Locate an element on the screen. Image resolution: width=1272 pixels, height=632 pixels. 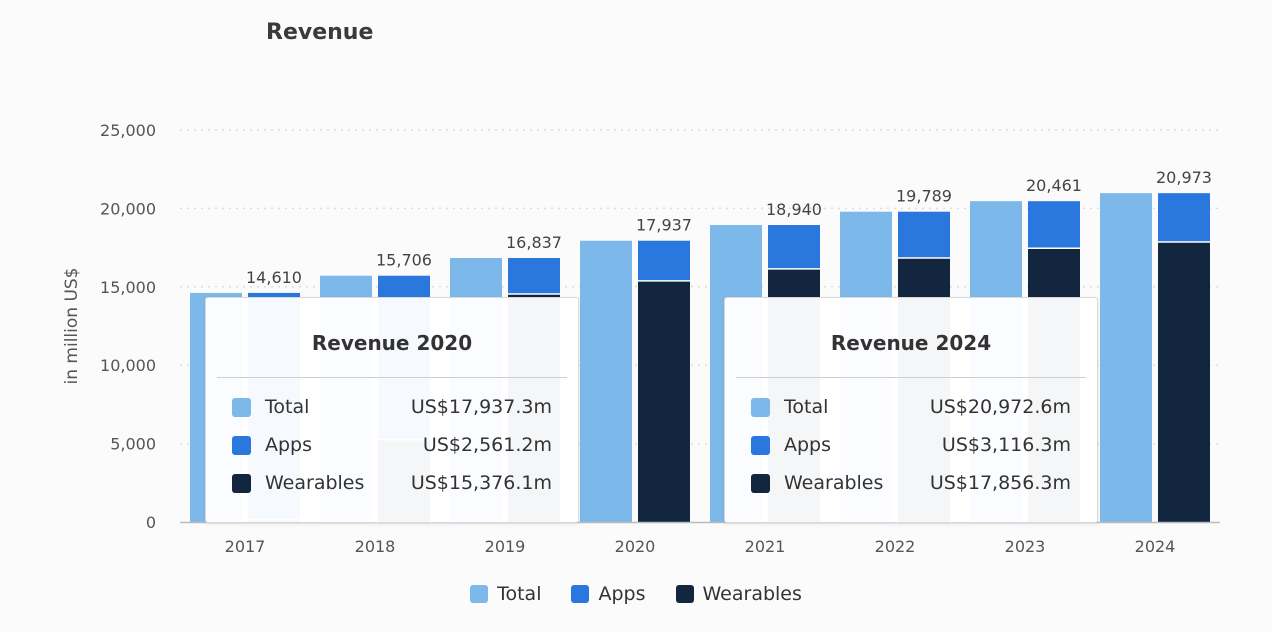
y-tick-label: 25,000 is located at coordinates (128, 130).